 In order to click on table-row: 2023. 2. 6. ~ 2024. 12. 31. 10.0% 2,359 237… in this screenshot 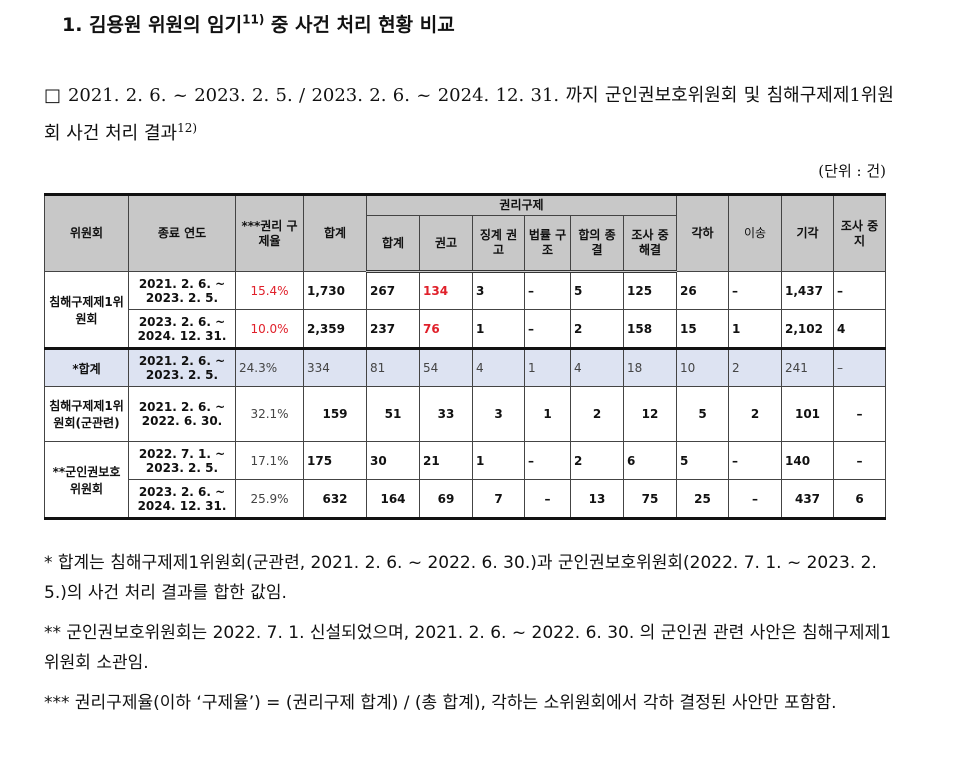, I will do `click(465, 329)`.